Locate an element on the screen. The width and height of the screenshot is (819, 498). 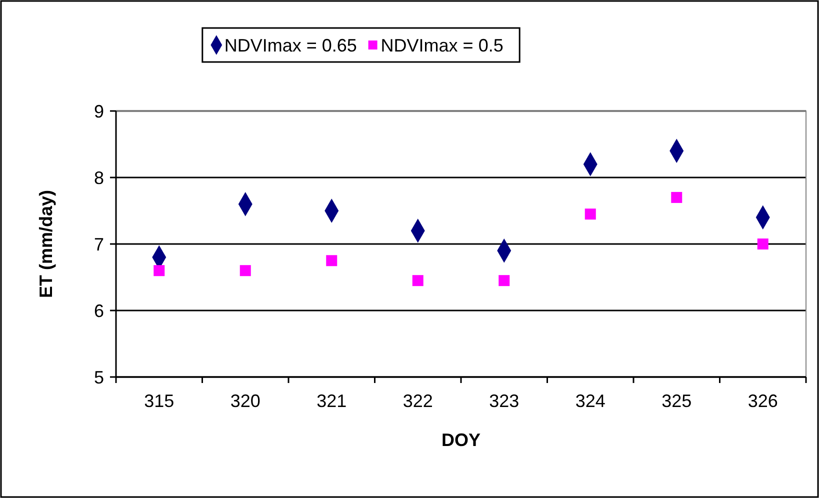
y-tick-label: 7 is located at coordinates (99, 244).